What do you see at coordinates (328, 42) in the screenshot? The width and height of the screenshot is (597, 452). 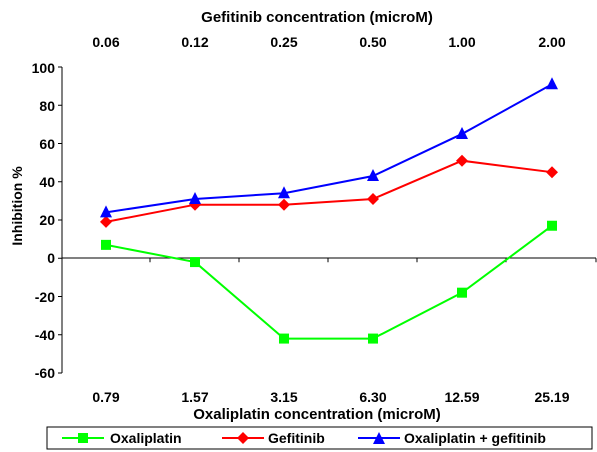 I see `top-tick-labels: 0.06 0.12 0.25 0.50 1.00 2.00` at bounding box center [328, 42].